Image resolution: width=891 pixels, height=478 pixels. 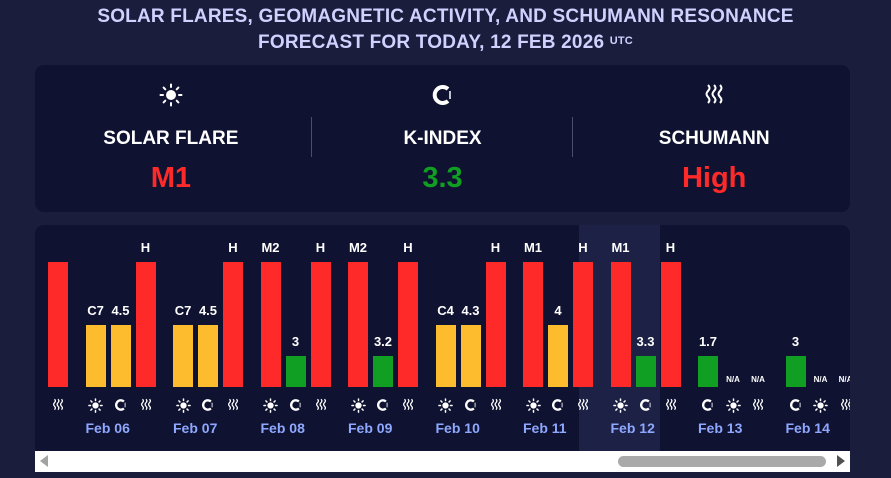 What do you see at coordinates (720, 428) in the screenshot?
I see `day-label: Feb 13` at bounding box center [720, 428].